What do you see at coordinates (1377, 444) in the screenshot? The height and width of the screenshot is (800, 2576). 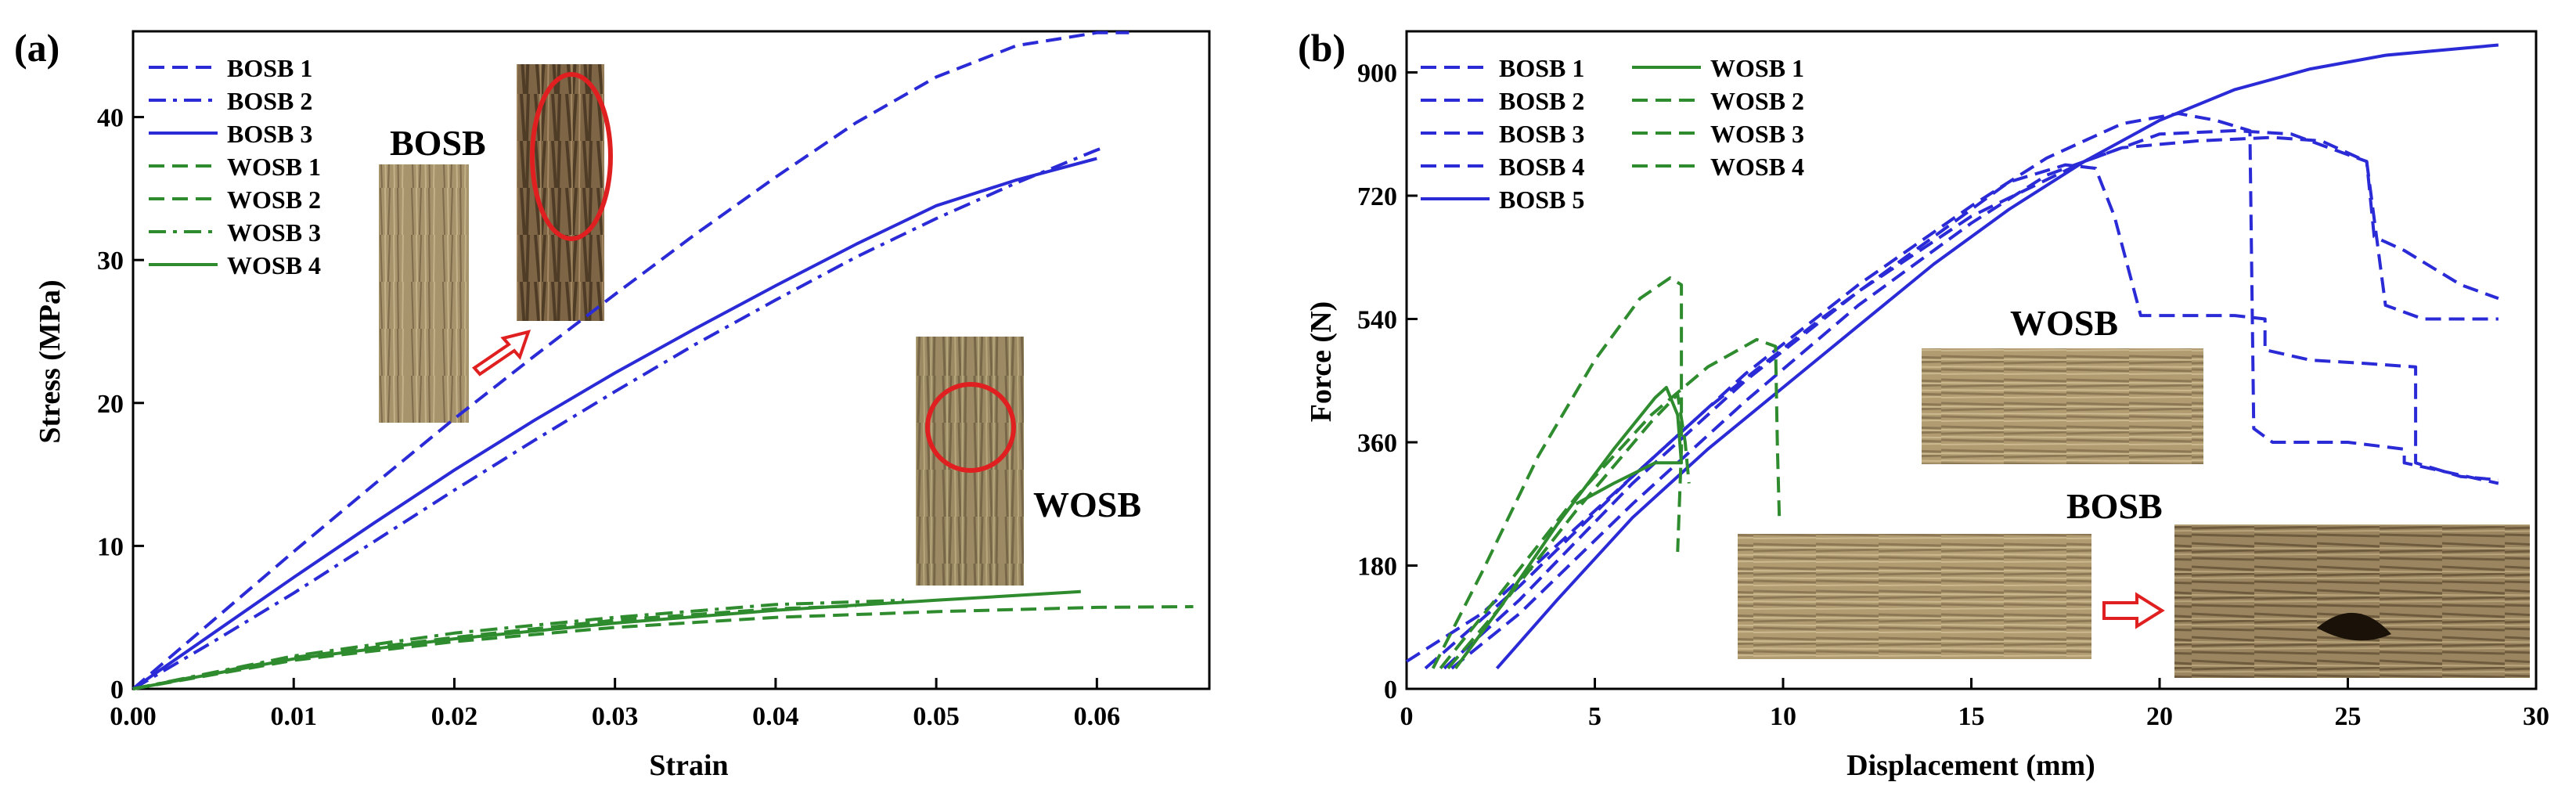 I see `y-tick-label: 360` at bounding box center [1377, 444].